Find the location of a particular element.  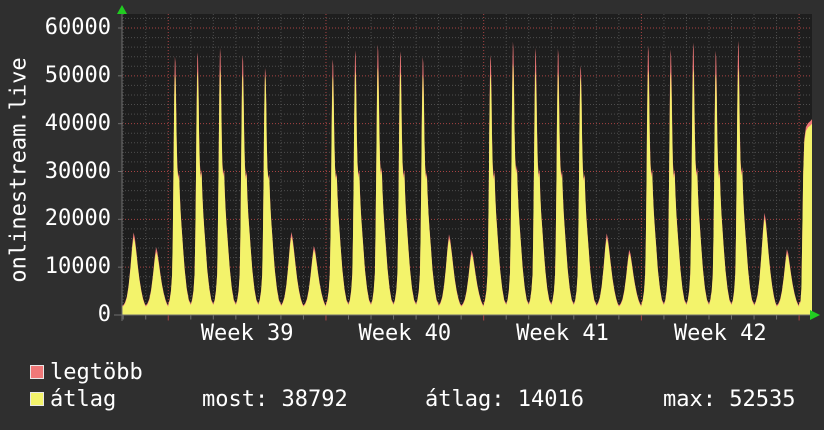

legend-swatch-atlag is located at coordinates (37, 399).